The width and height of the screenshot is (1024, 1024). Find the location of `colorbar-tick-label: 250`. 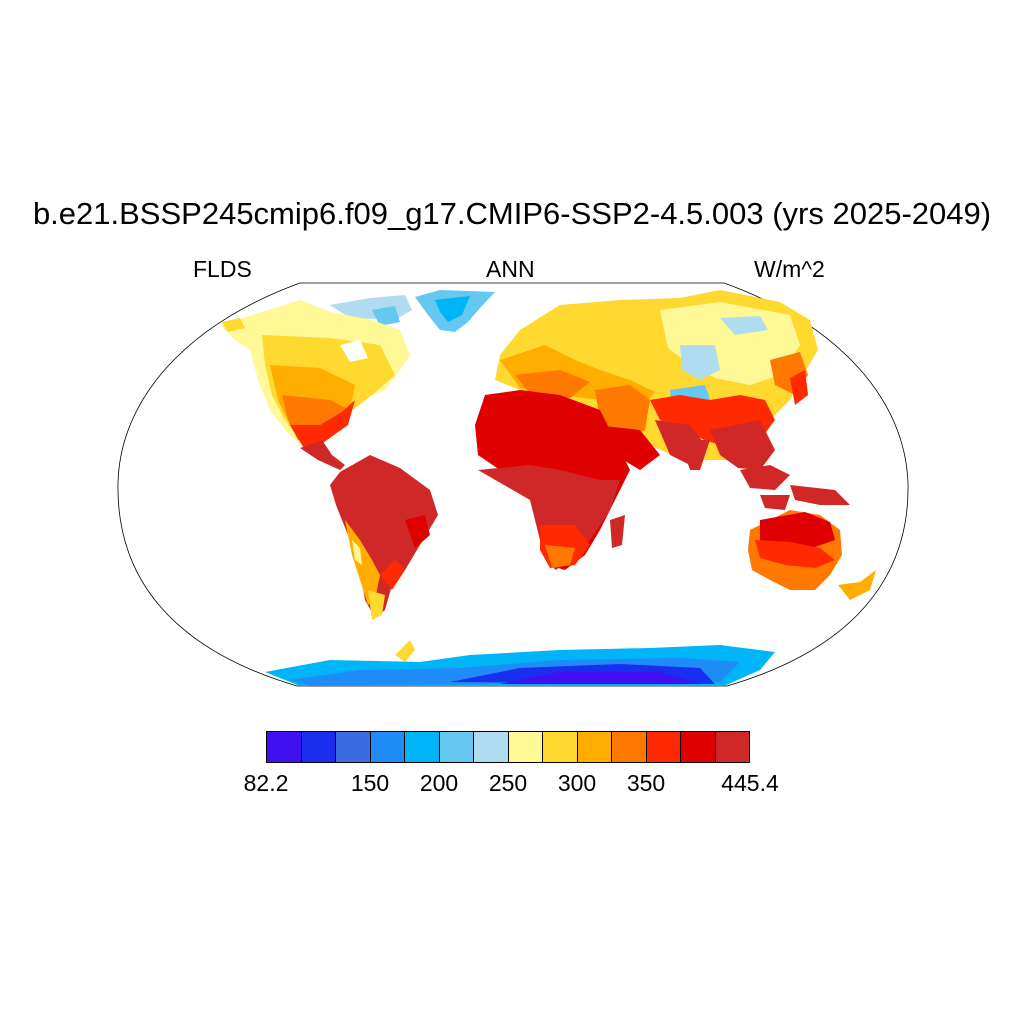

colorbar-tick-label: 250 is located at coordinates (508, 783).